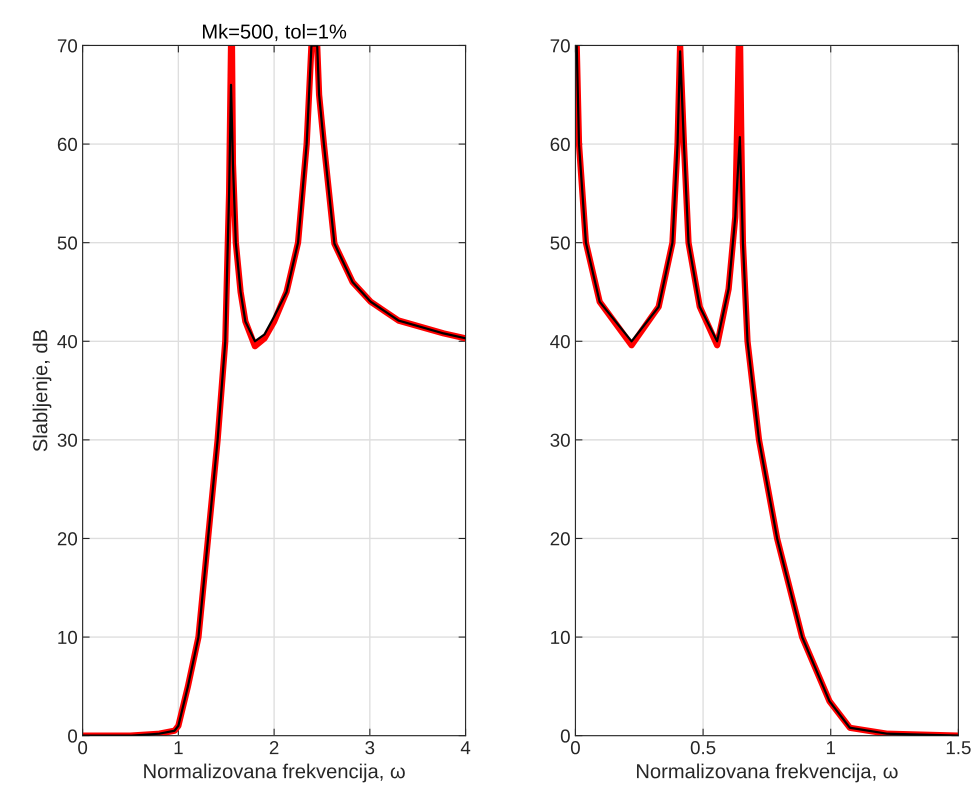  What do you see at coordinates (274, 33) in the screenshot?
I see `chart-title: Mk=500, tol=1%` at bounding box center [274, 33].